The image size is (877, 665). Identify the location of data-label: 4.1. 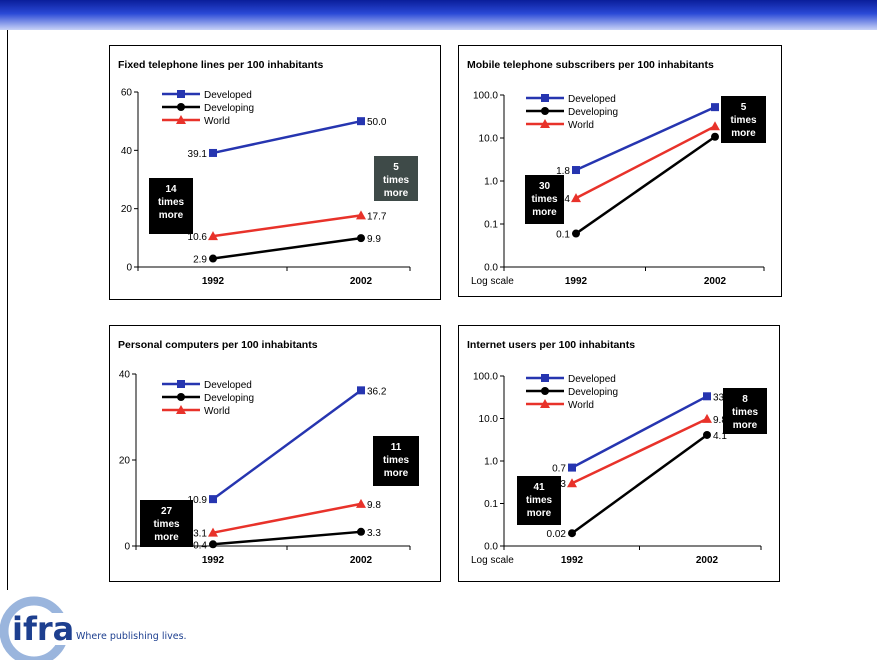
(720, 436).